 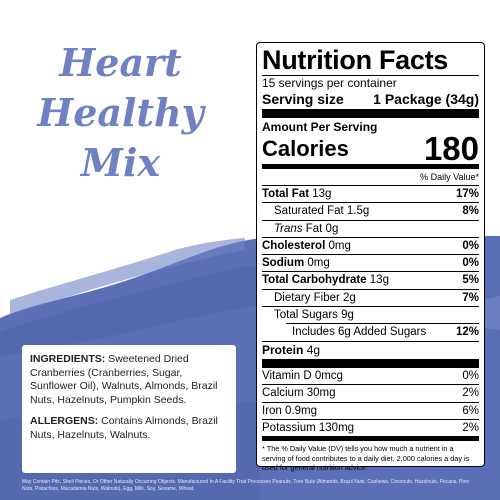 What do you see at coordinates (370, 376) in the screenshot?
I see `vitamin-d-row: Vitamin D 0mcg 0%` at bounding box center [370, 376].